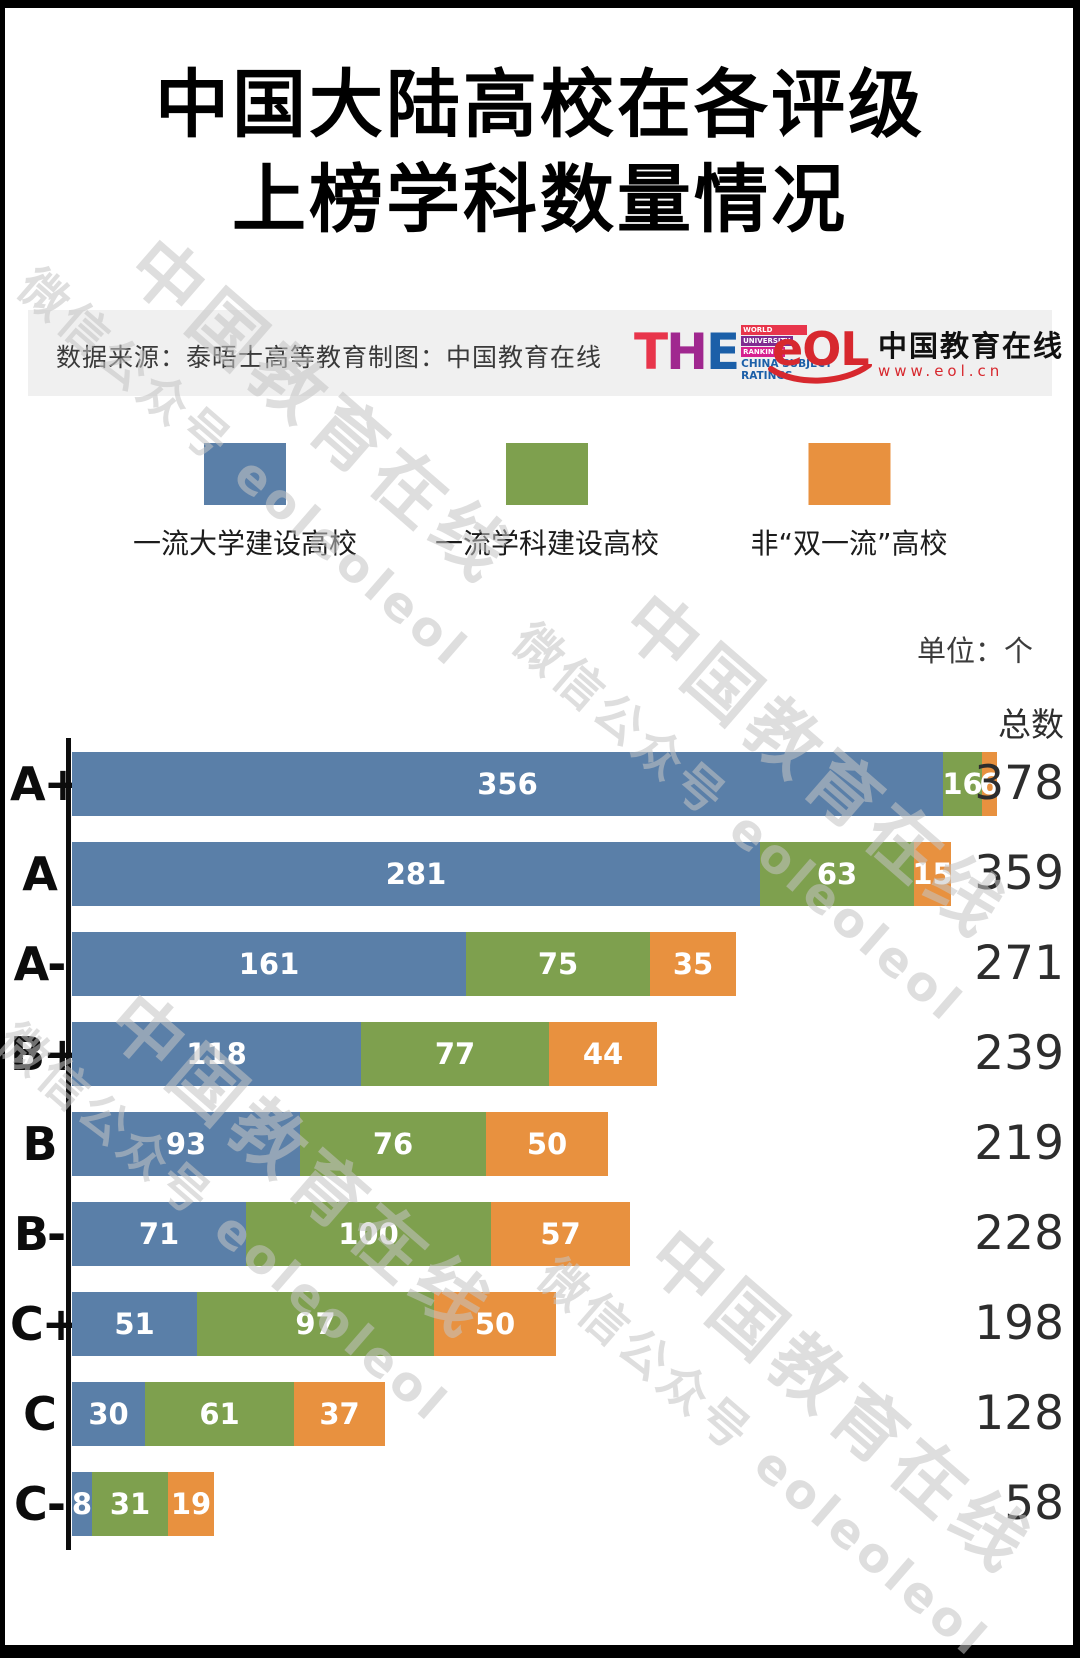  I want to click on segment-value: 97, so click(315, 1324).